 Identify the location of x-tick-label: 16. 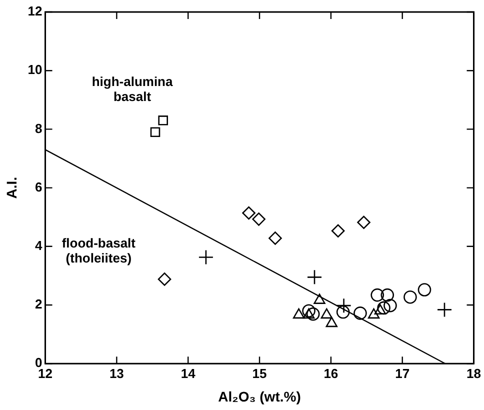
(331, 373).